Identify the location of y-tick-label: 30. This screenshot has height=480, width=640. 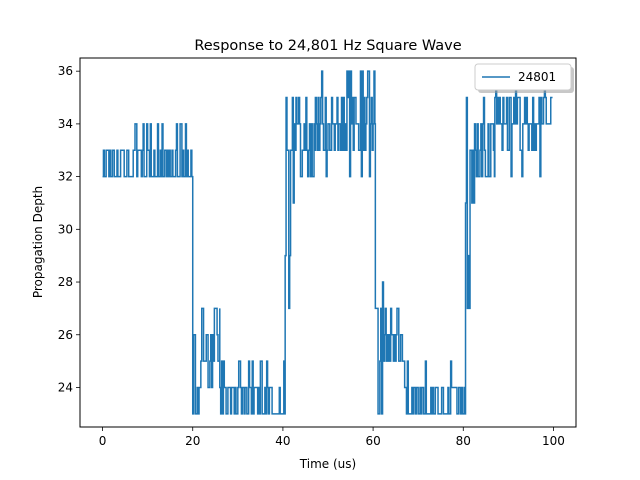
(65, 229).